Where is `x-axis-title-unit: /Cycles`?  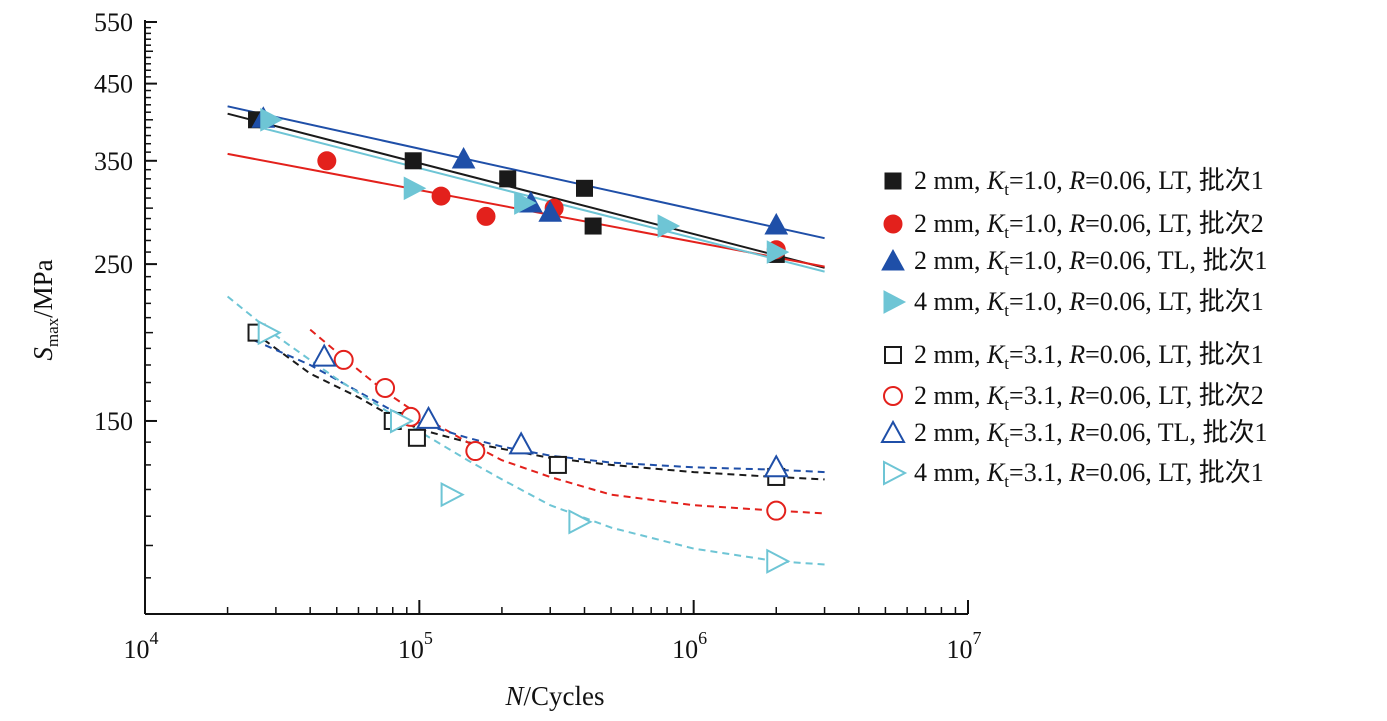 x-axis-title-unit: /Cycles is located at coordinates (564, 696).